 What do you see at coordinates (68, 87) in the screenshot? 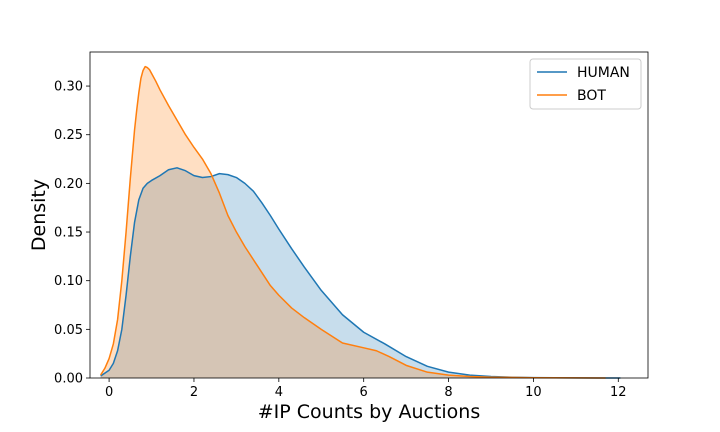
I see `y-tick-label: 0.30` at bounding box center [68, 87].